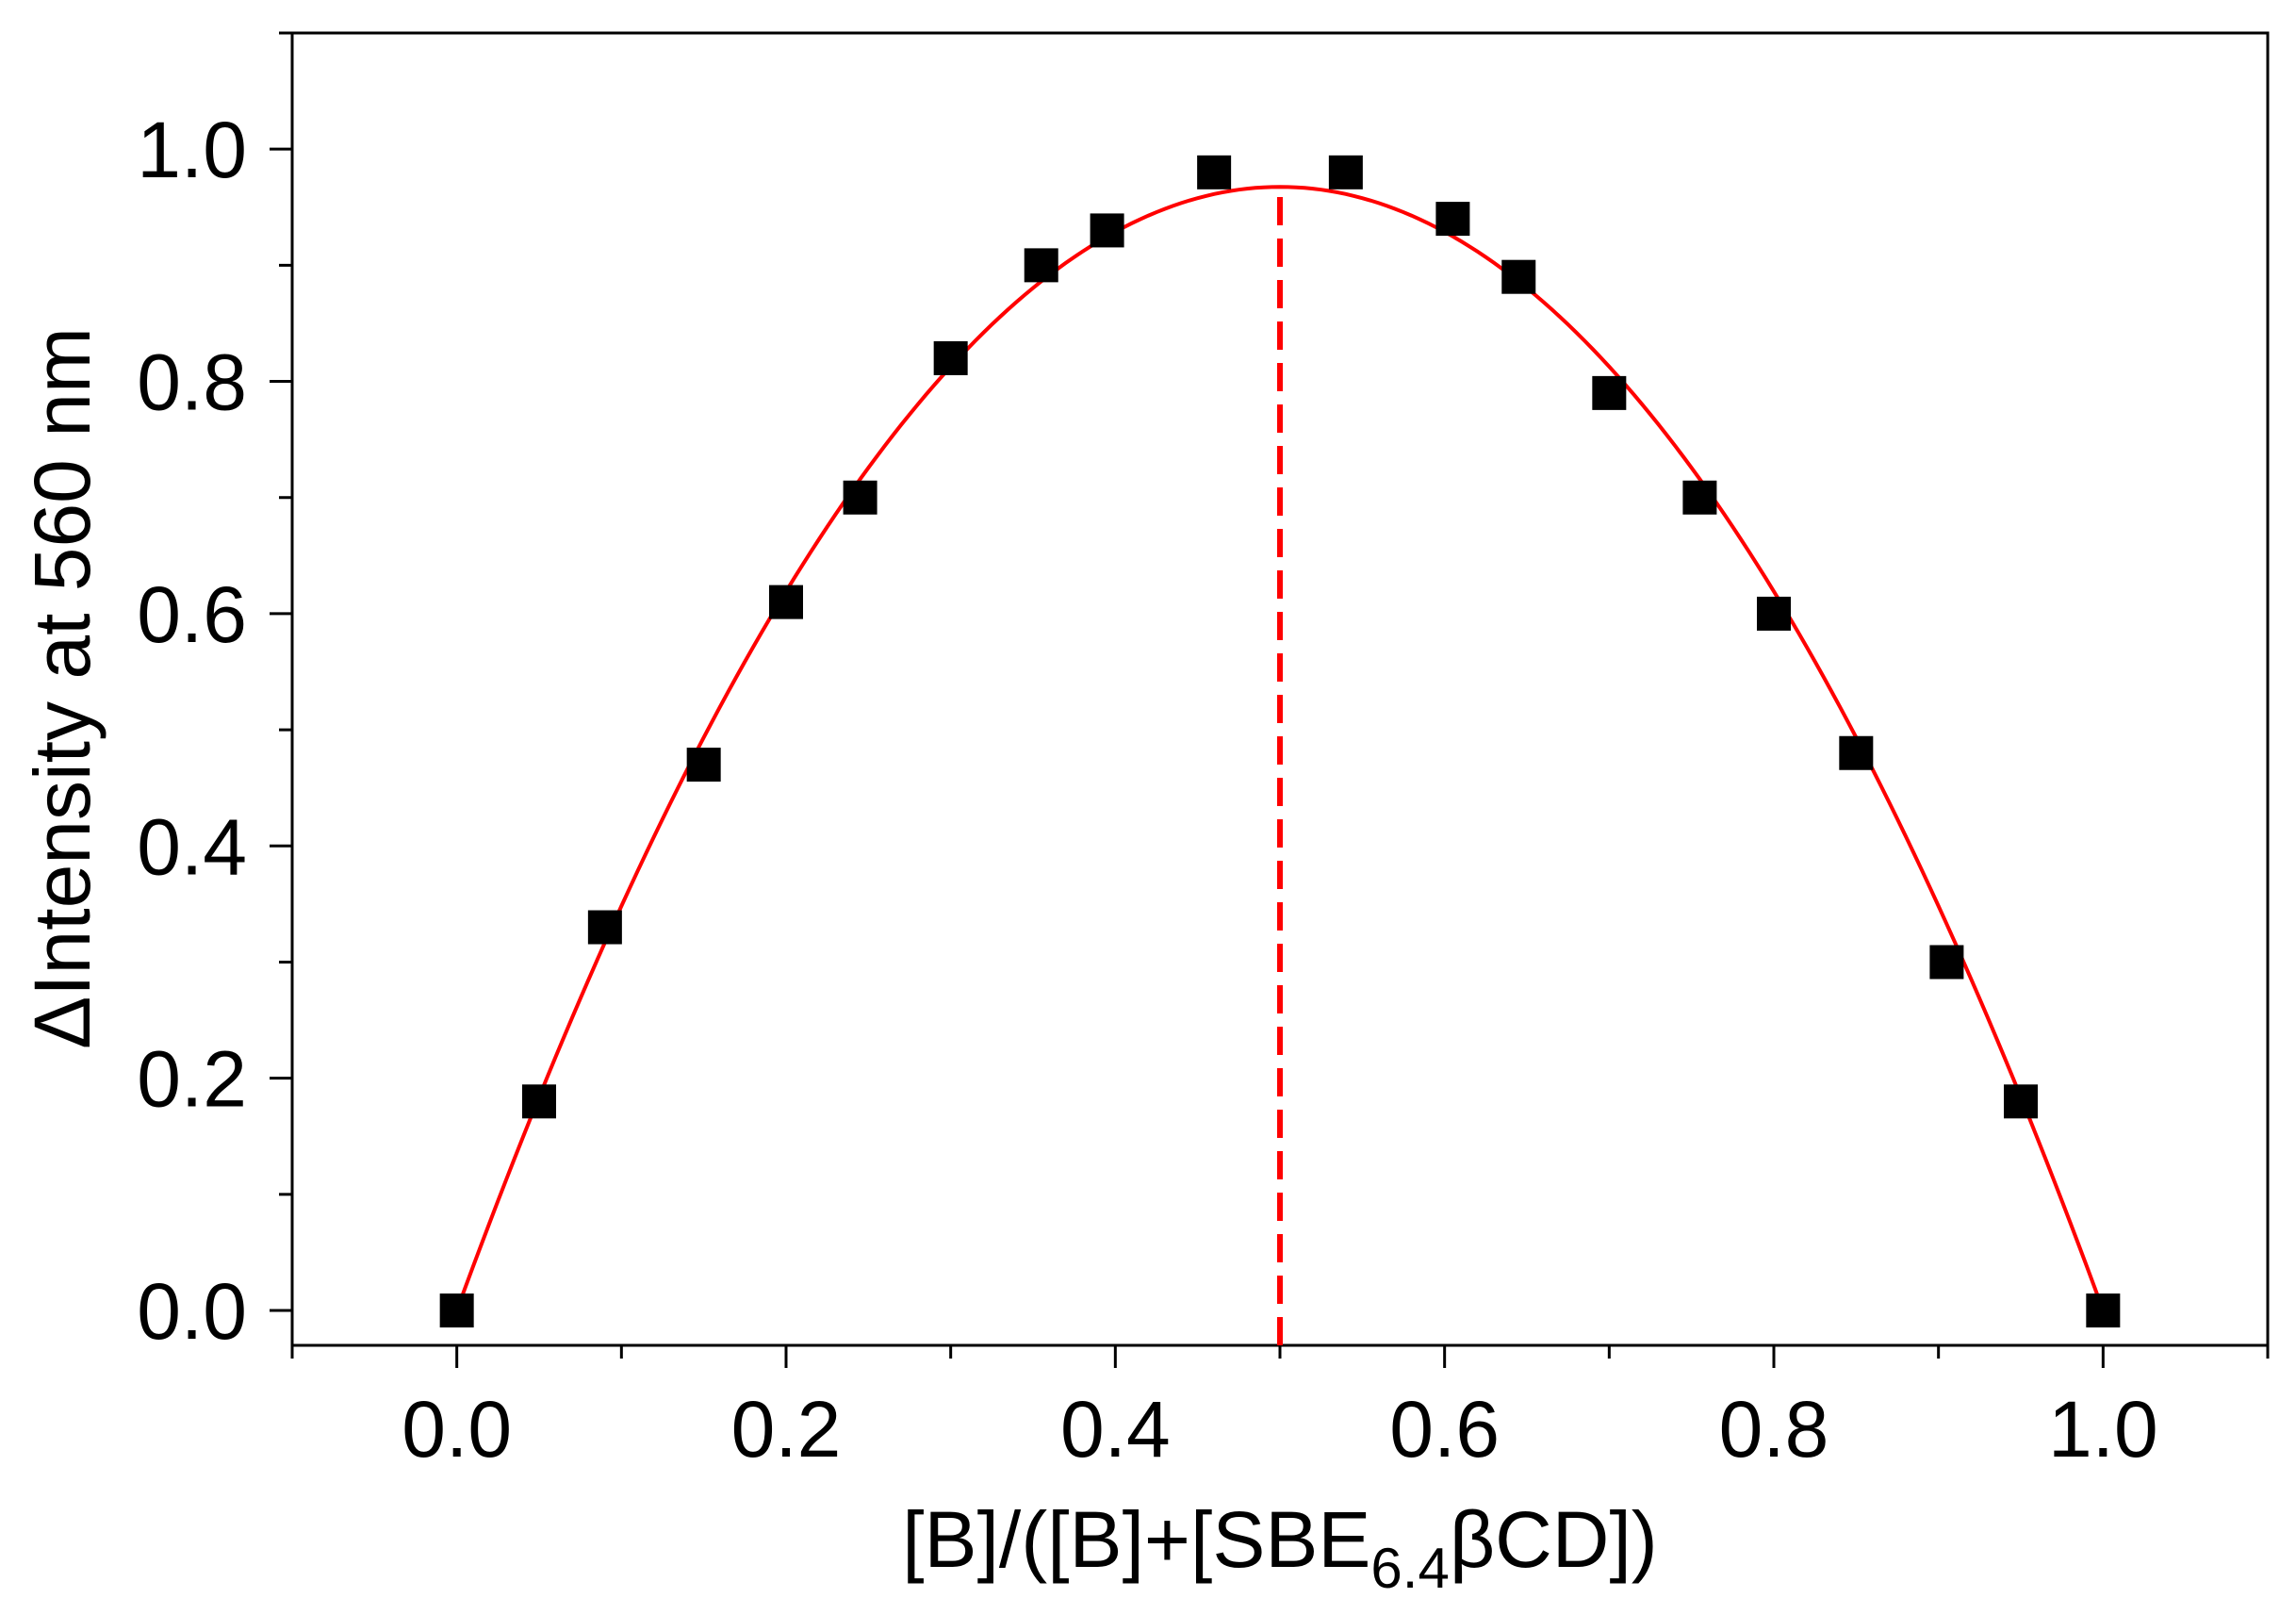 Image resolution: width=2296 pixels, height=1598 pixels. What do you see at coordinates (1444, 1429) in the screenshot?
I see `x-tick-label: 0.6` at bounding box center [1444, 1429].